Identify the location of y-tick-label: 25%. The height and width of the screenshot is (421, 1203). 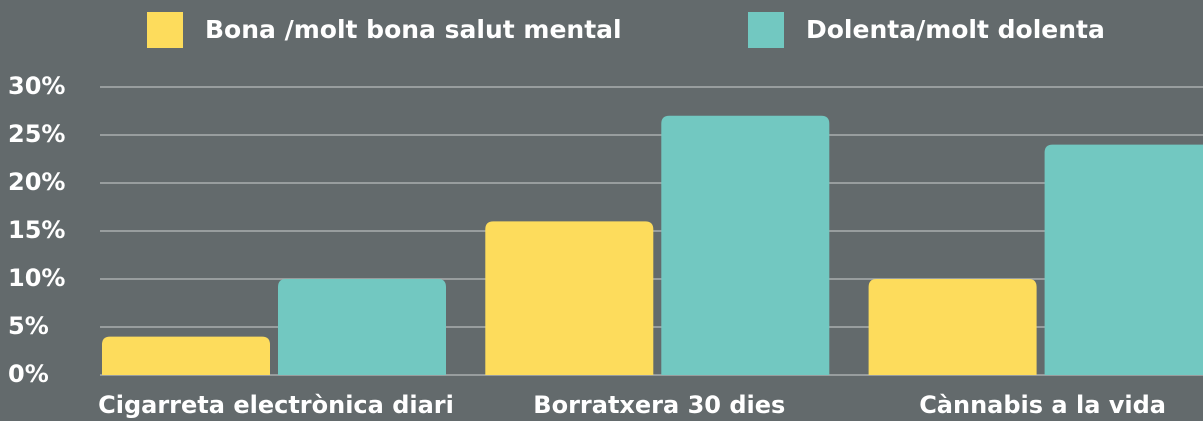
(36, 134).